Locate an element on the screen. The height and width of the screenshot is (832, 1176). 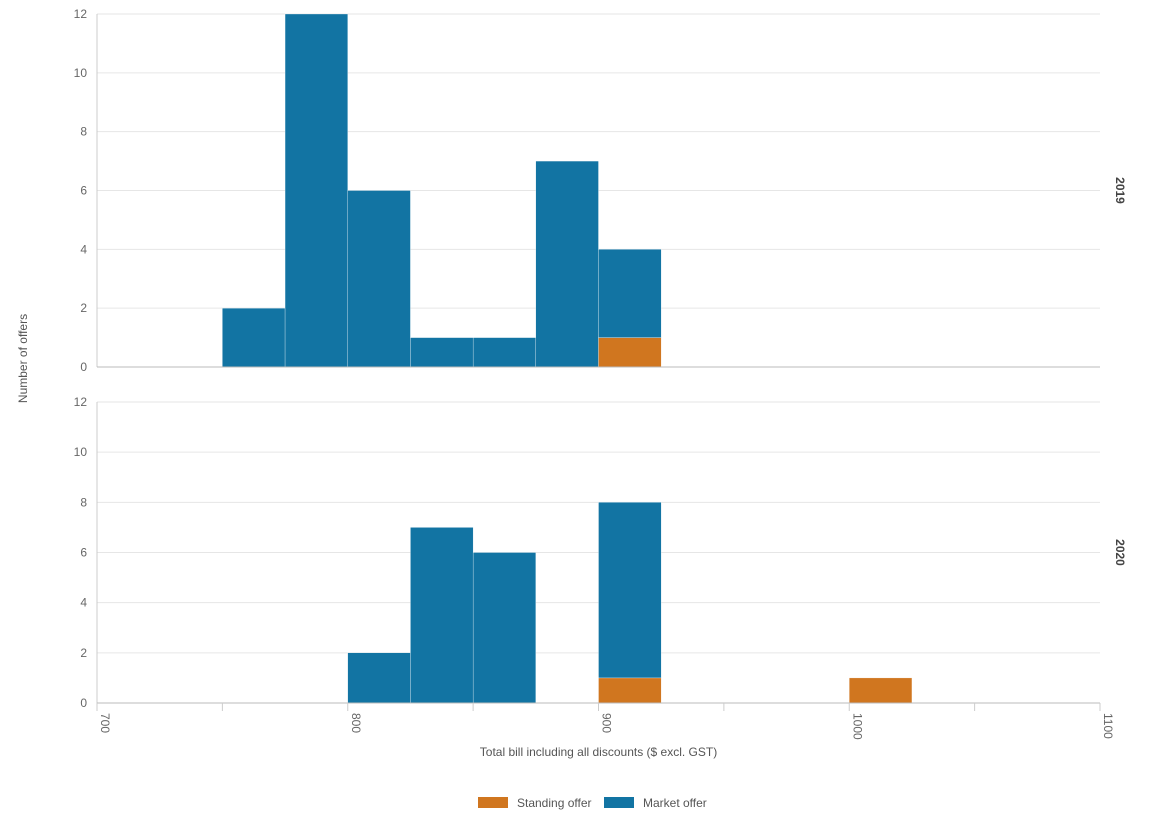
panel-label-2019: 2019 is located at coordinates (1120, 190).